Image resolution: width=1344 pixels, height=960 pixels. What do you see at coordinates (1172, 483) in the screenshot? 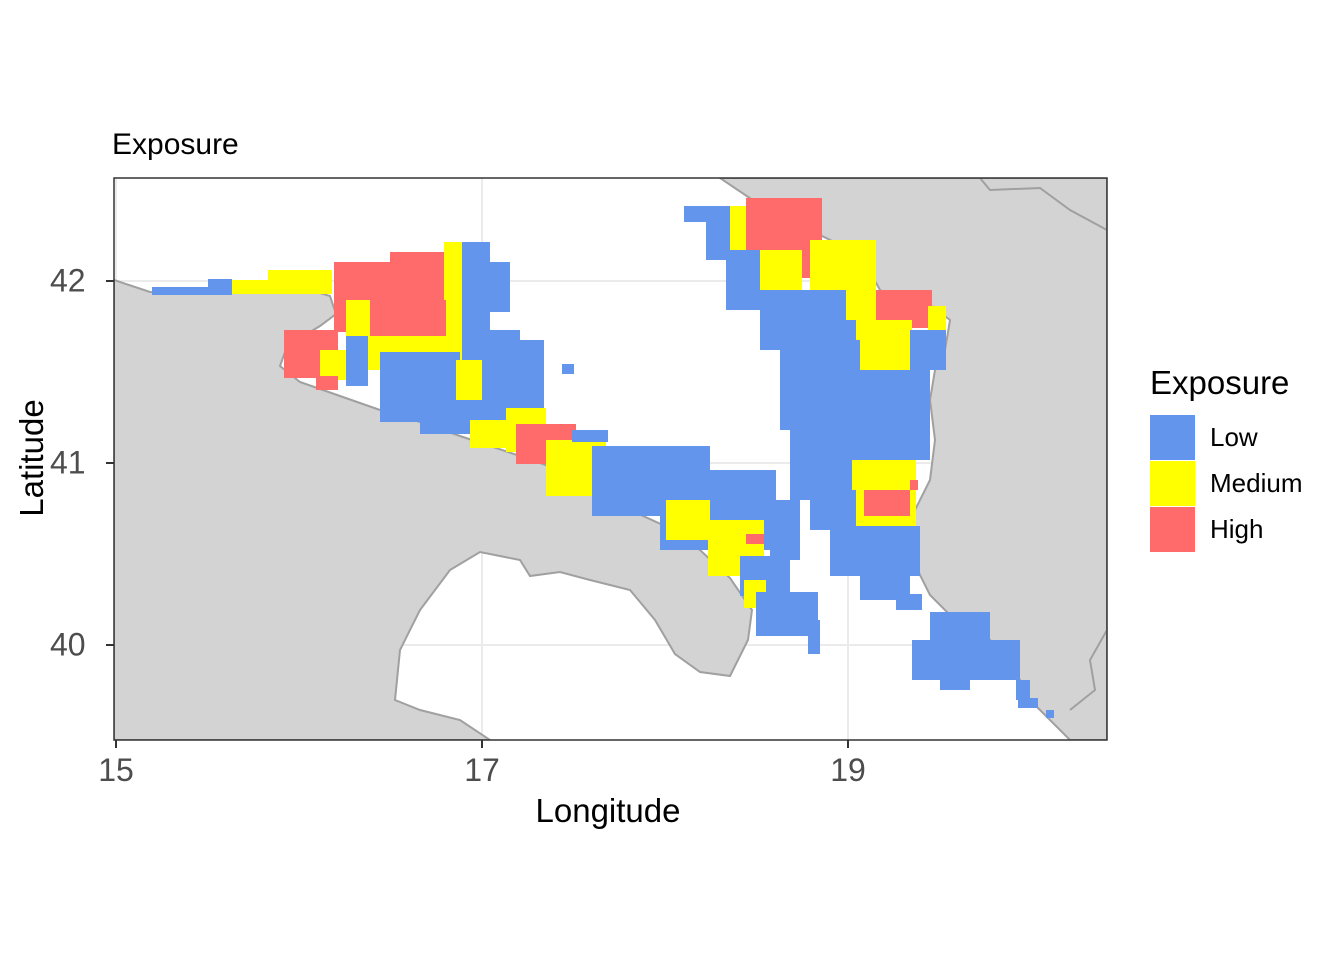
I see `legend-swatch-medium` at bounding box center [1172, 483].